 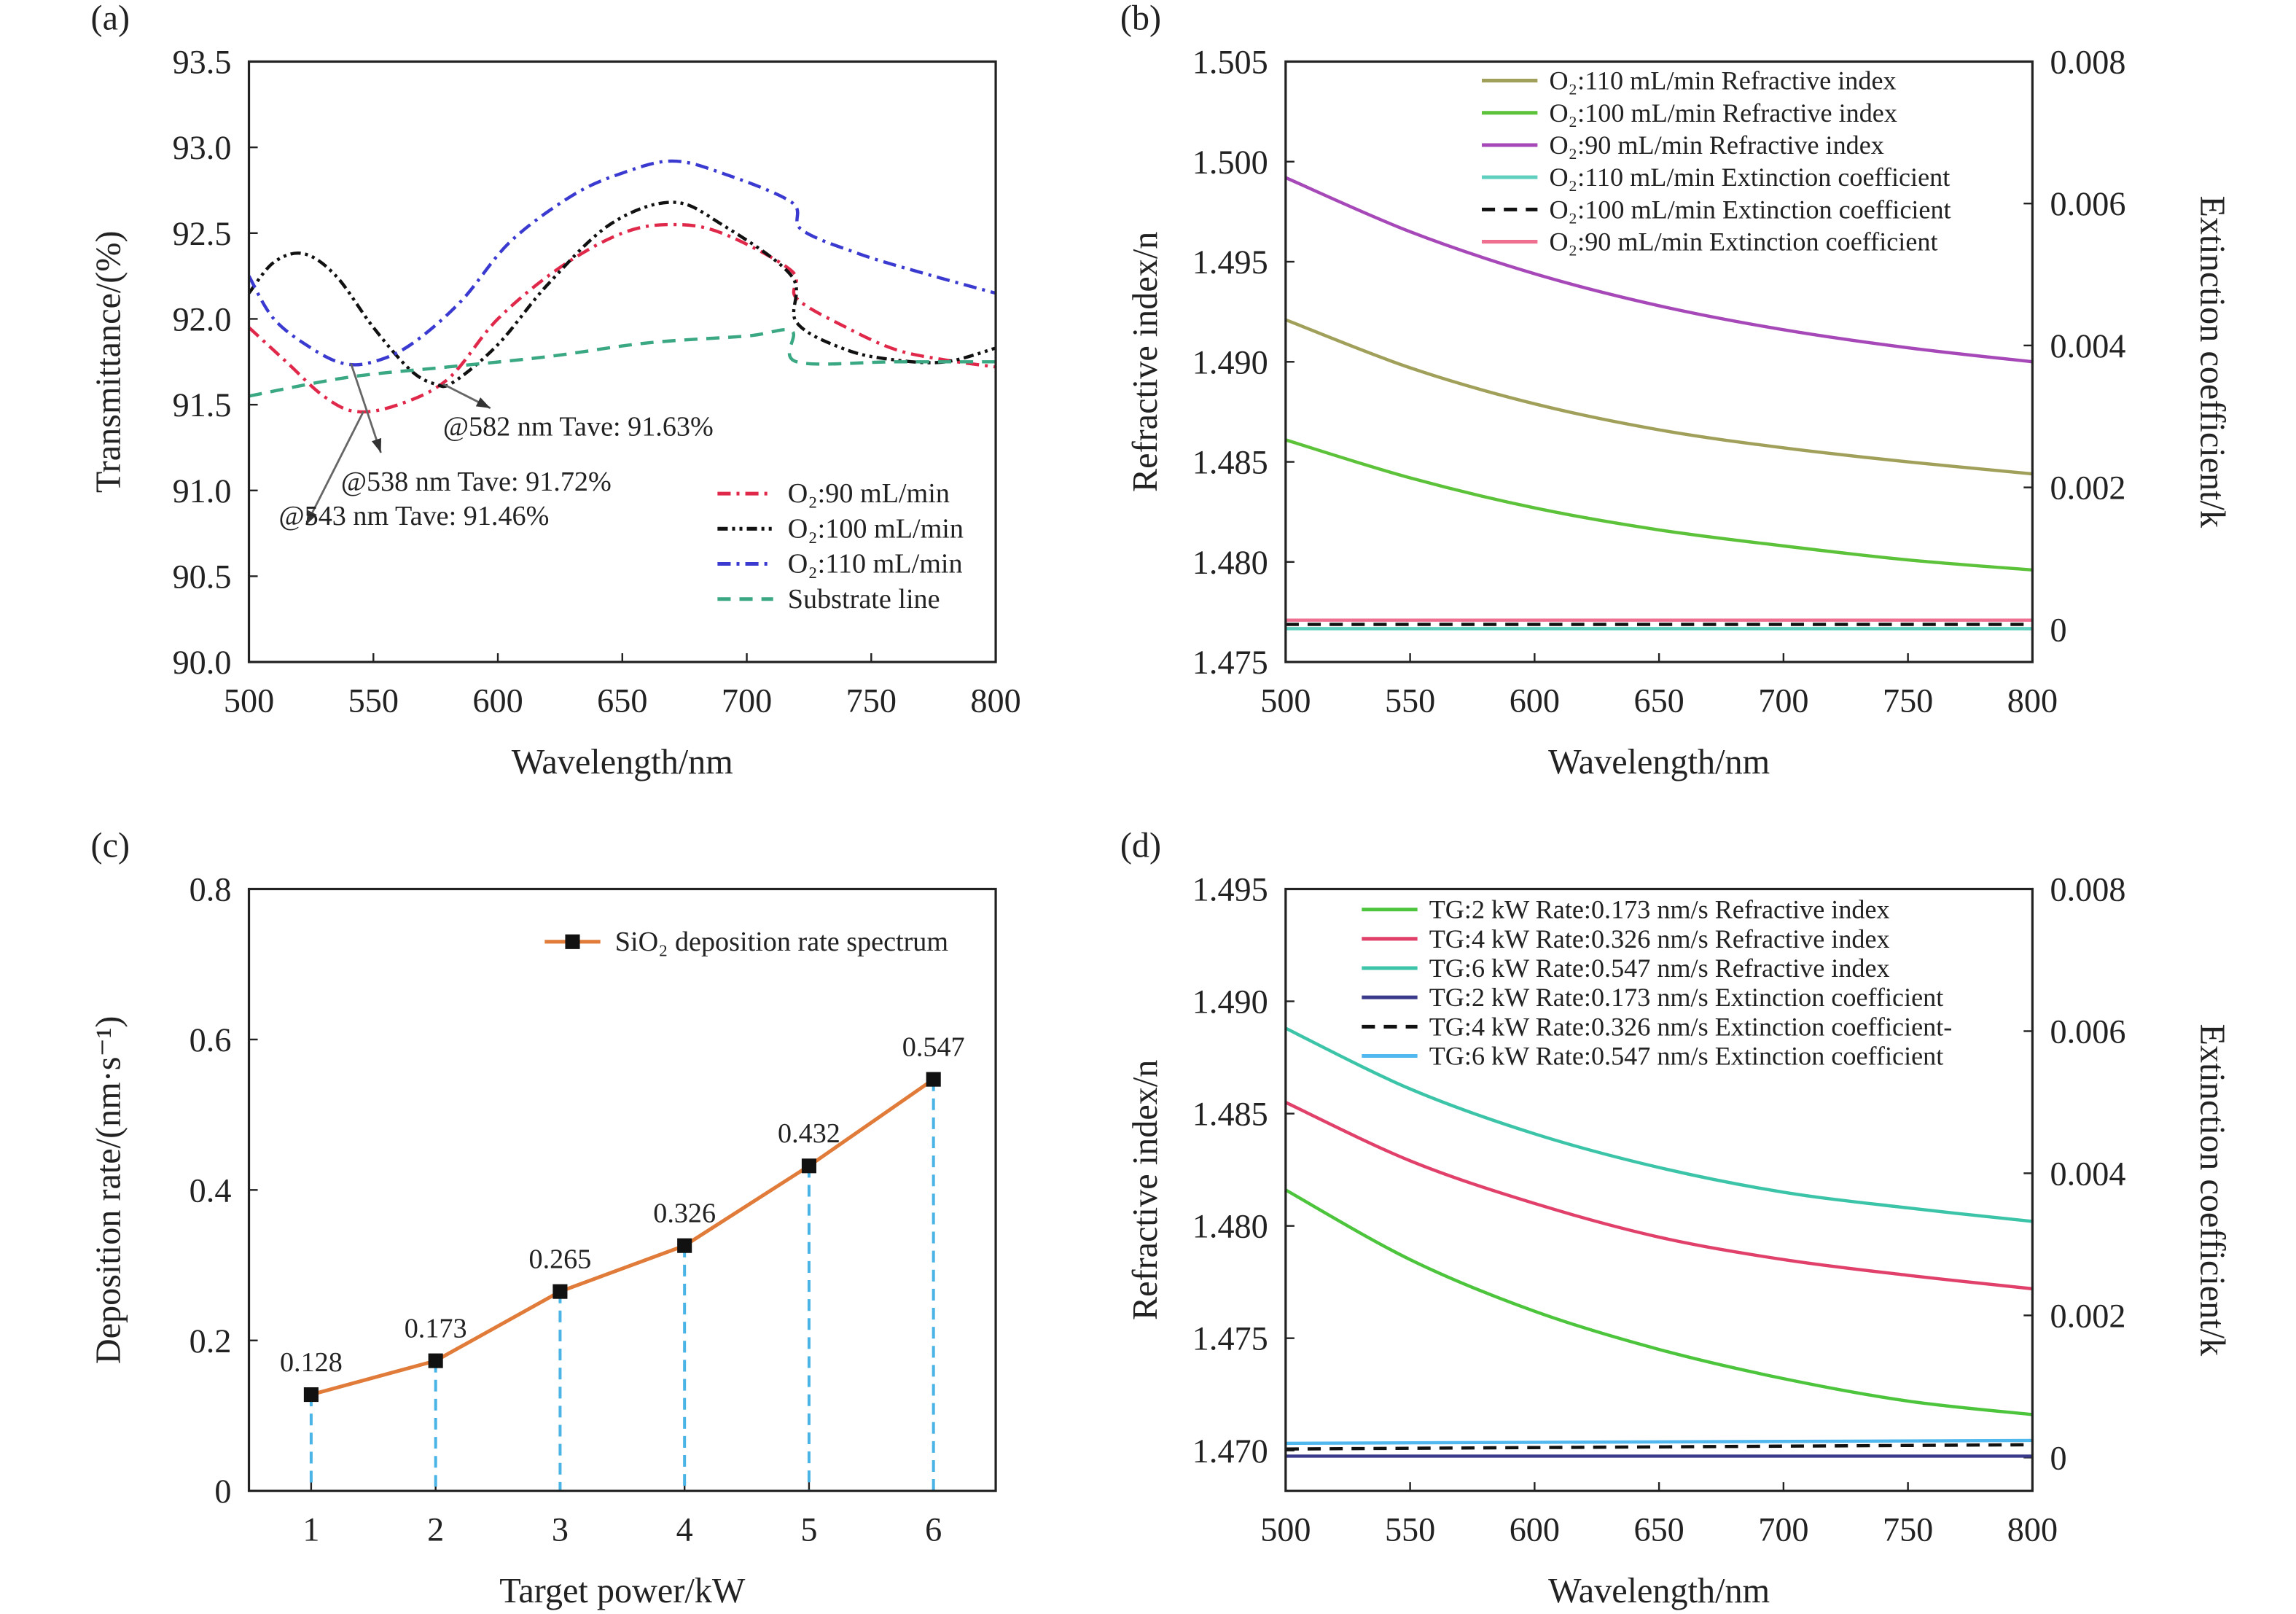 I want to click on data-label: 0.326, so click(x=684, y=1213).